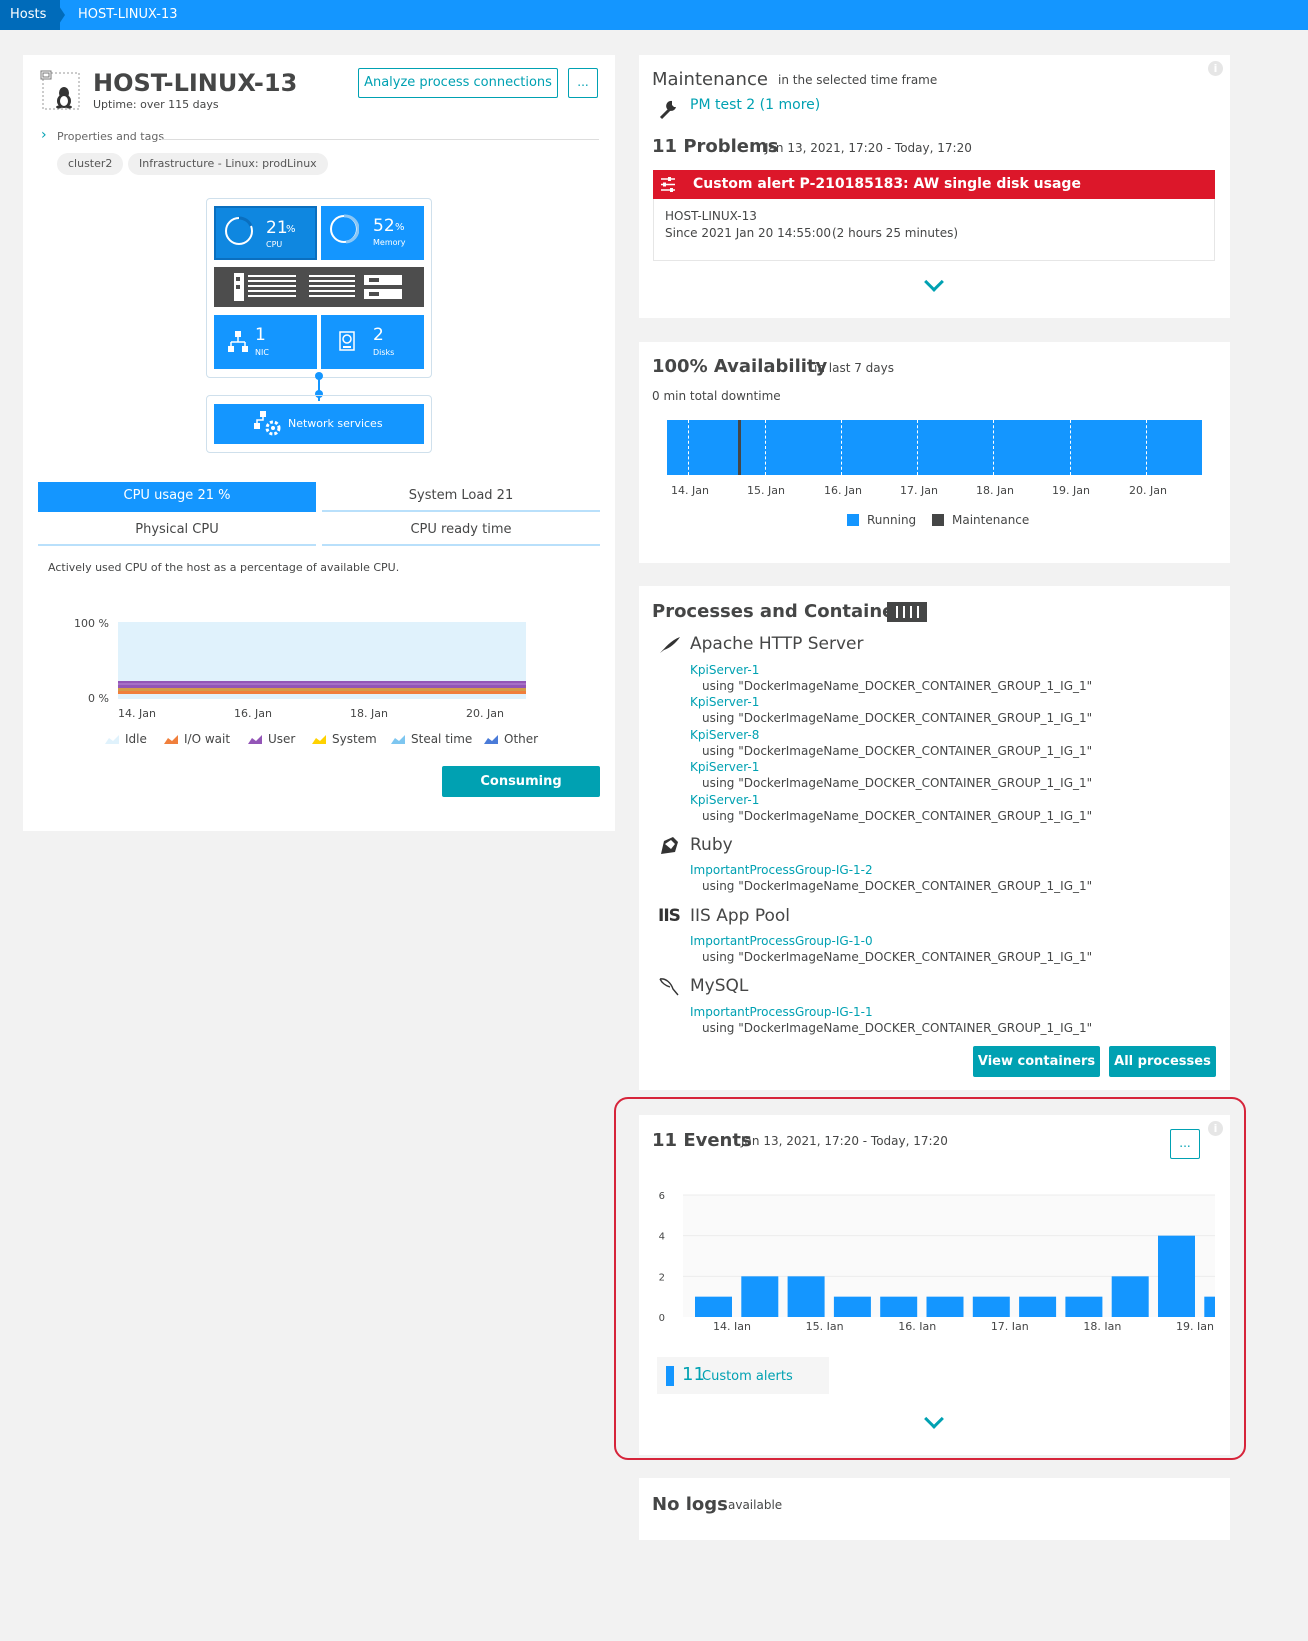 The height and width of the screenshot is (1641, 1308). I want to click on tab-physical-cpu: Physical CPU, so click(177, 531).